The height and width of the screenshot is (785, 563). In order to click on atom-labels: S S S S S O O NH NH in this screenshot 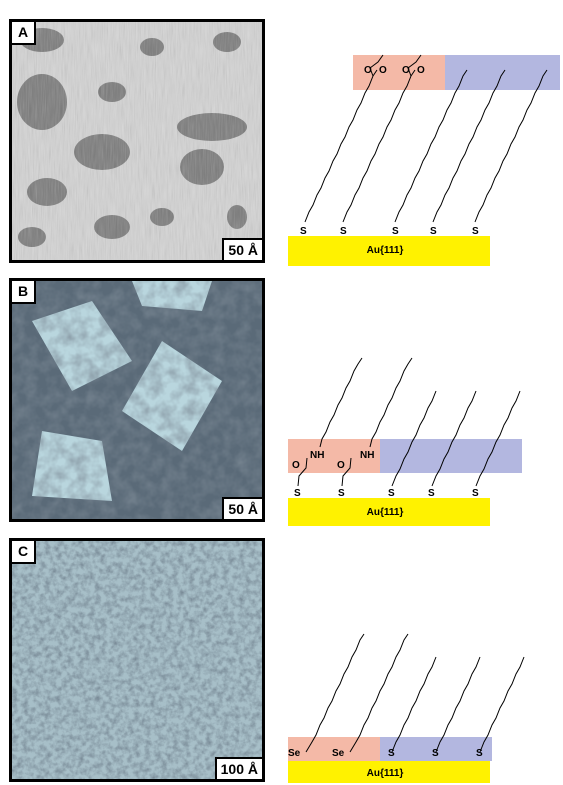, I will do `click(385, 474)`.